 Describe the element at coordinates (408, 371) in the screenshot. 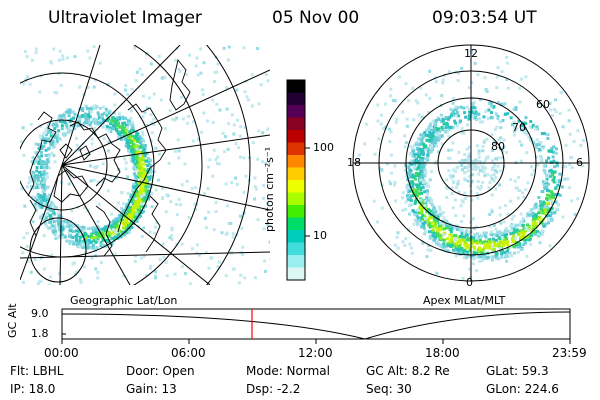

I see `gc-alt-info: GC Alt: 8.2 Re` at that location.